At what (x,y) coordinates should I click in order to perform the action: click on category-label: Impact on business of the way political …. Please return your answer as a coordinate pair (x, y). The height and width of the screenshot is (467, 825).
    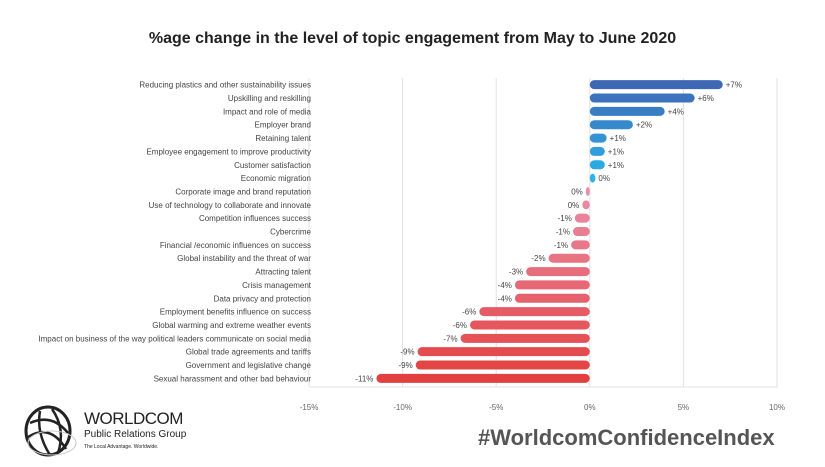
    Looking at the image, I should click on (174, 338).